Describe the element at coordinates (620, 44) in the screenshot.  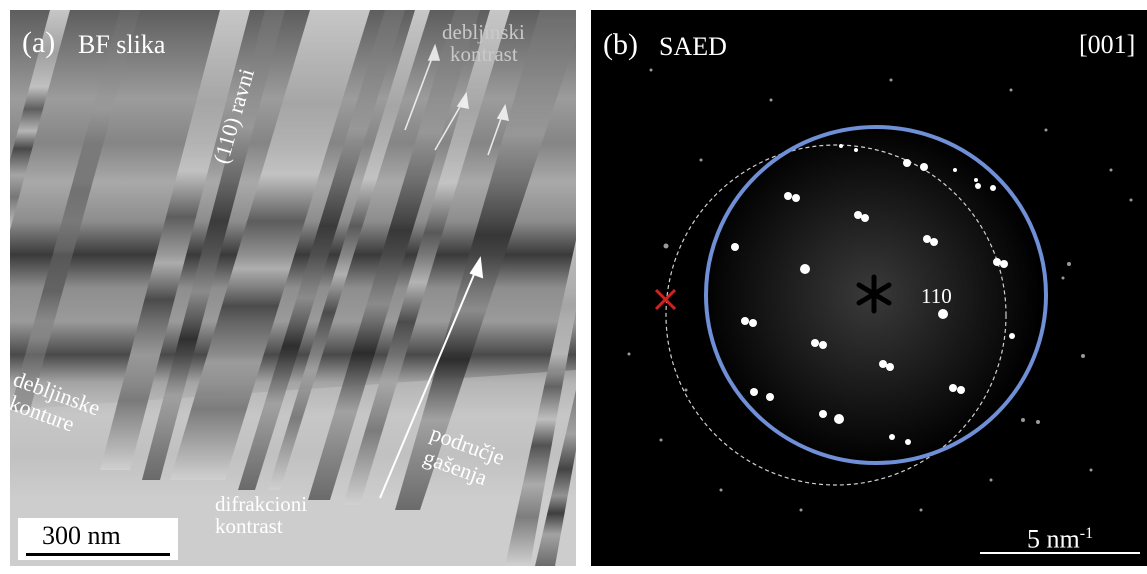
I see `panel-b-label: (b)` at that location.